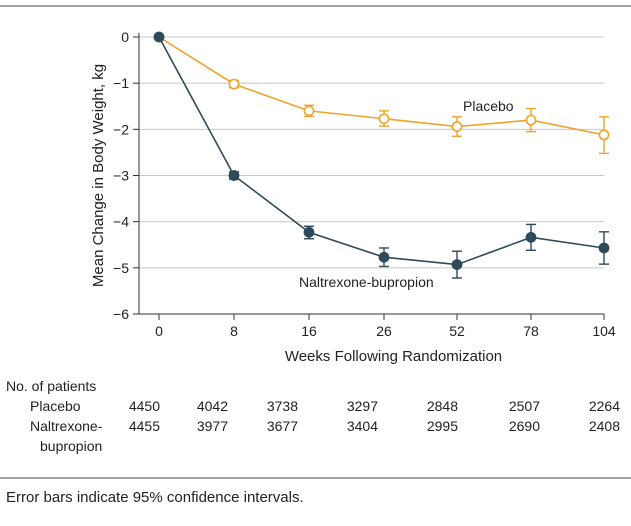 The width and height of the screenshot is (631, 526). Describe the element at coordinates (159, 331) in the screenshot. I see `x-tick-label: 0` at that location.